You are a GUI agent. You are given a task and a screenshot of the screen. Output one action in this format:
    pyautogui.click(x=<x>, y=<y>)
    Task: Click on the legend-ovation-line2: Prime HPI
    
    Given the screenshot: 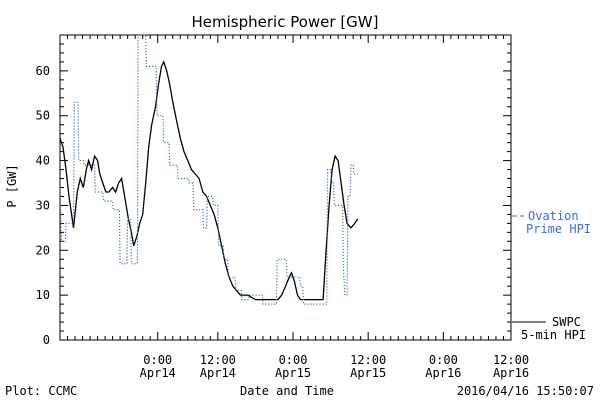 What is the action you would take?
    pyautogui.click(x=558, y=229)
    